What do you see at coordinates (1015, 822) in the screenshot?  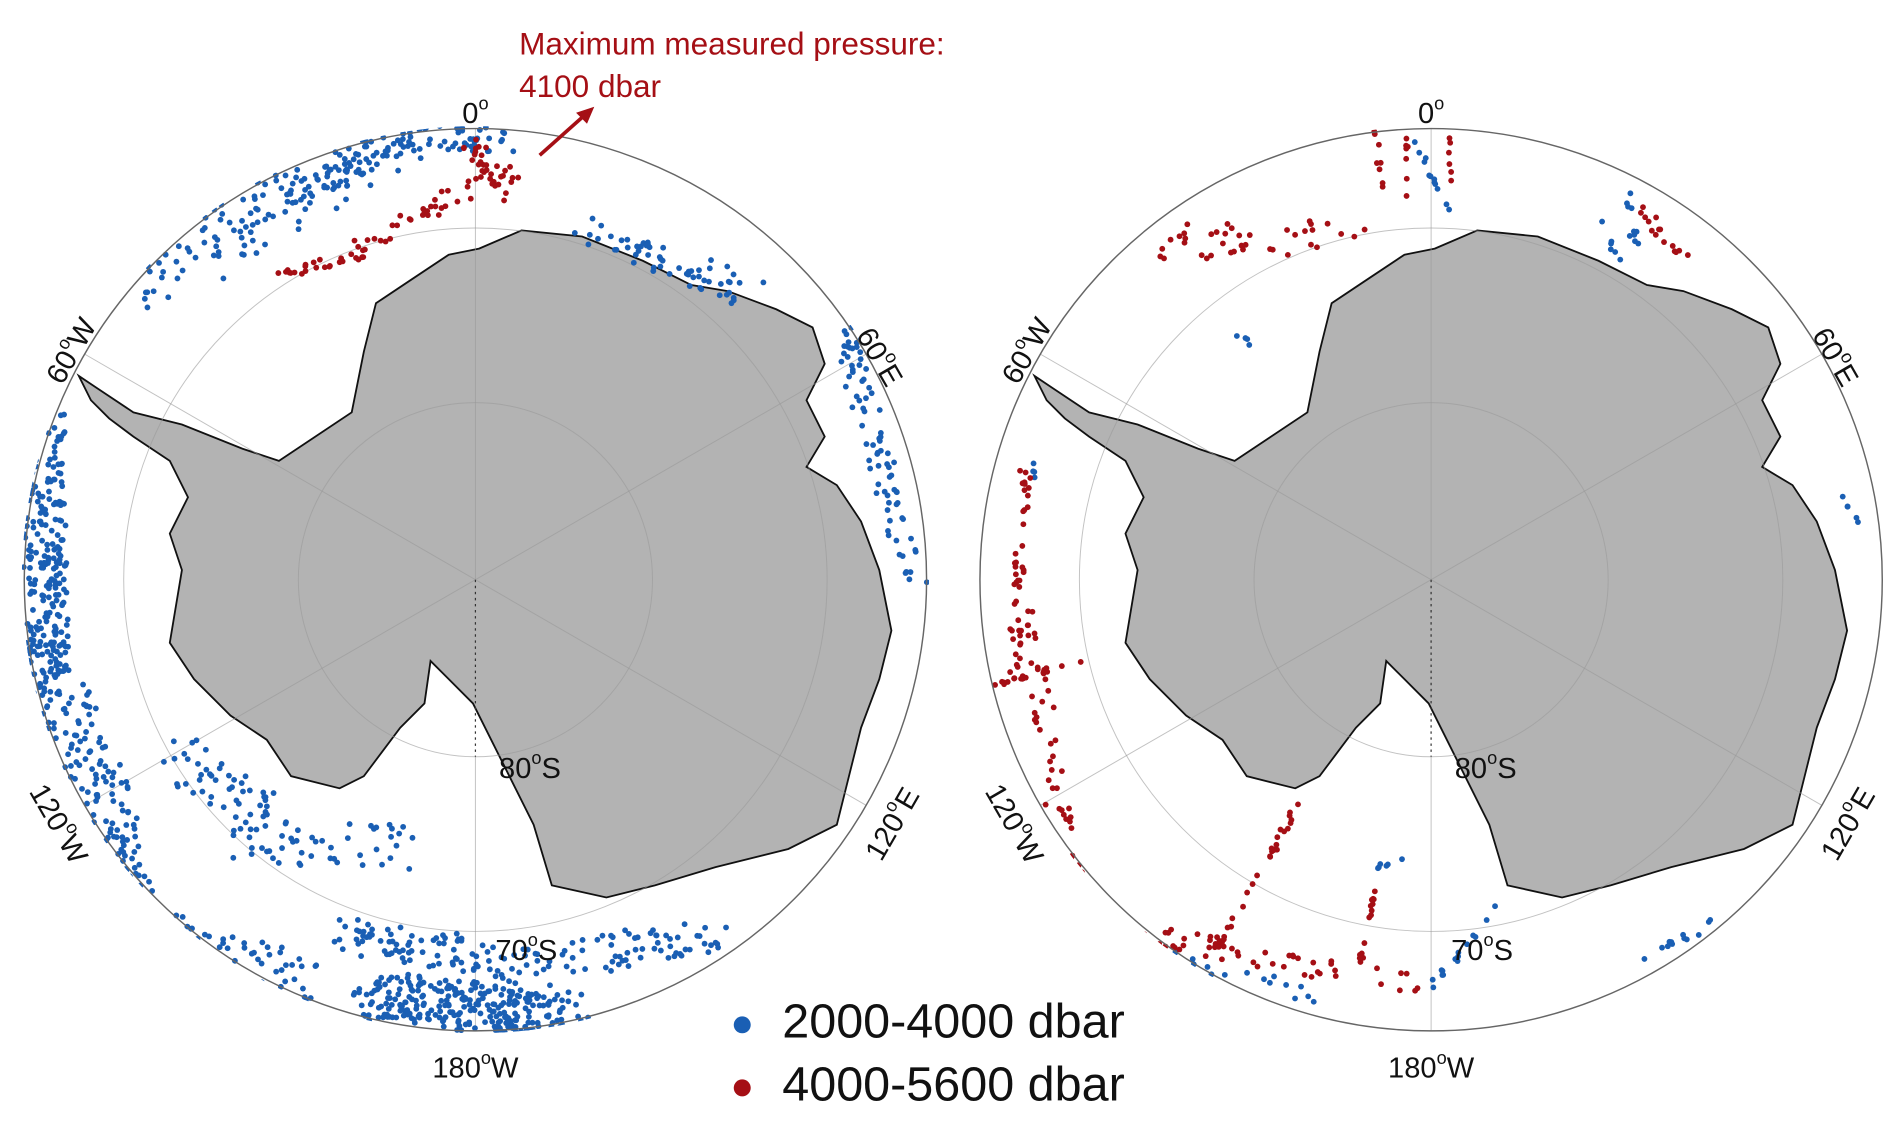 I see `coordinate-label: 120oW` at bounding box center [1015, 822].